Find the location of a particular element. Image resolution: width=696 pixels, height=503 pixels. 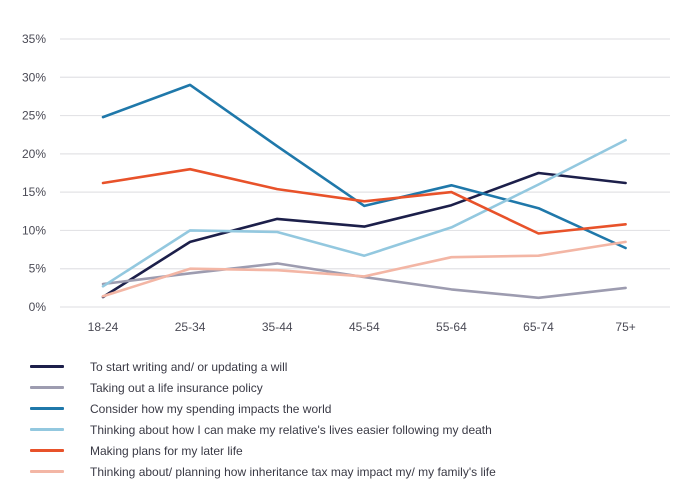

x-tick-label: 45-54 is located at coordinates (364, 327).